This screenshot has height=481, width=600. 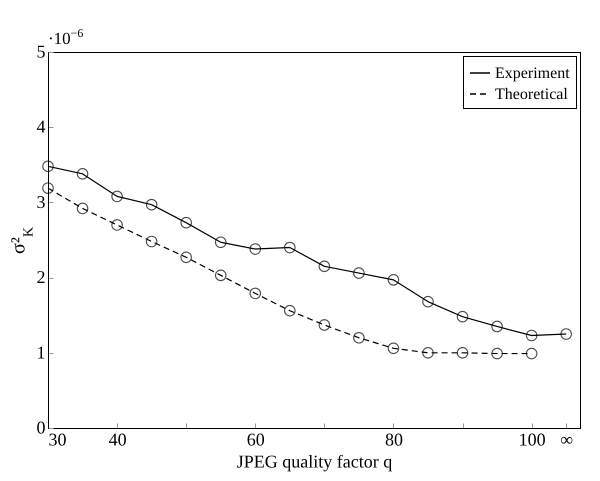 What do you see at coordinates (41, 352) in the screenshot?
I see `y-tick-label: 1` at bounding box center [41, 352].